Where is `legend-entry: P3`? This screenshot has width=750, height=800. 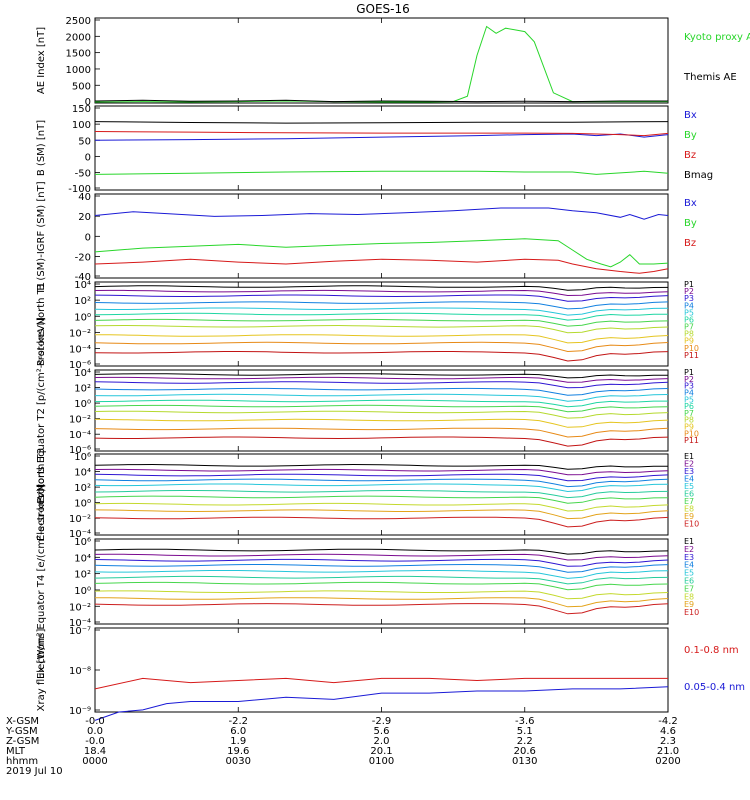 legend-entry: P3 is located at coordinates (689, 298).